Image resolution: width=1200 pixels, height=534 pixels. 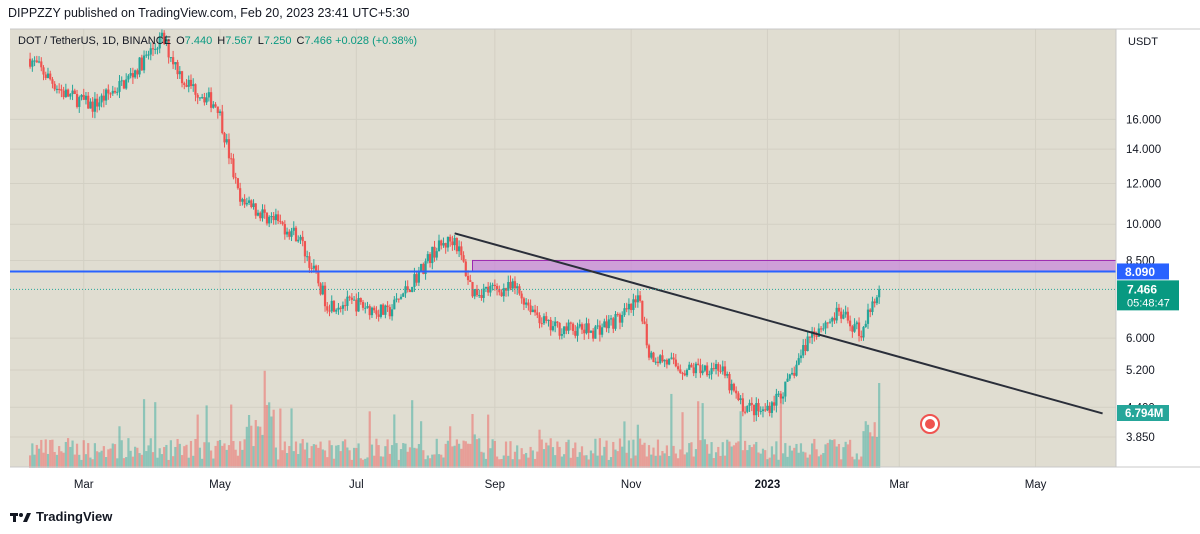 I want to click on tradingview-brand: TradingView, so click(x=74, y=516).